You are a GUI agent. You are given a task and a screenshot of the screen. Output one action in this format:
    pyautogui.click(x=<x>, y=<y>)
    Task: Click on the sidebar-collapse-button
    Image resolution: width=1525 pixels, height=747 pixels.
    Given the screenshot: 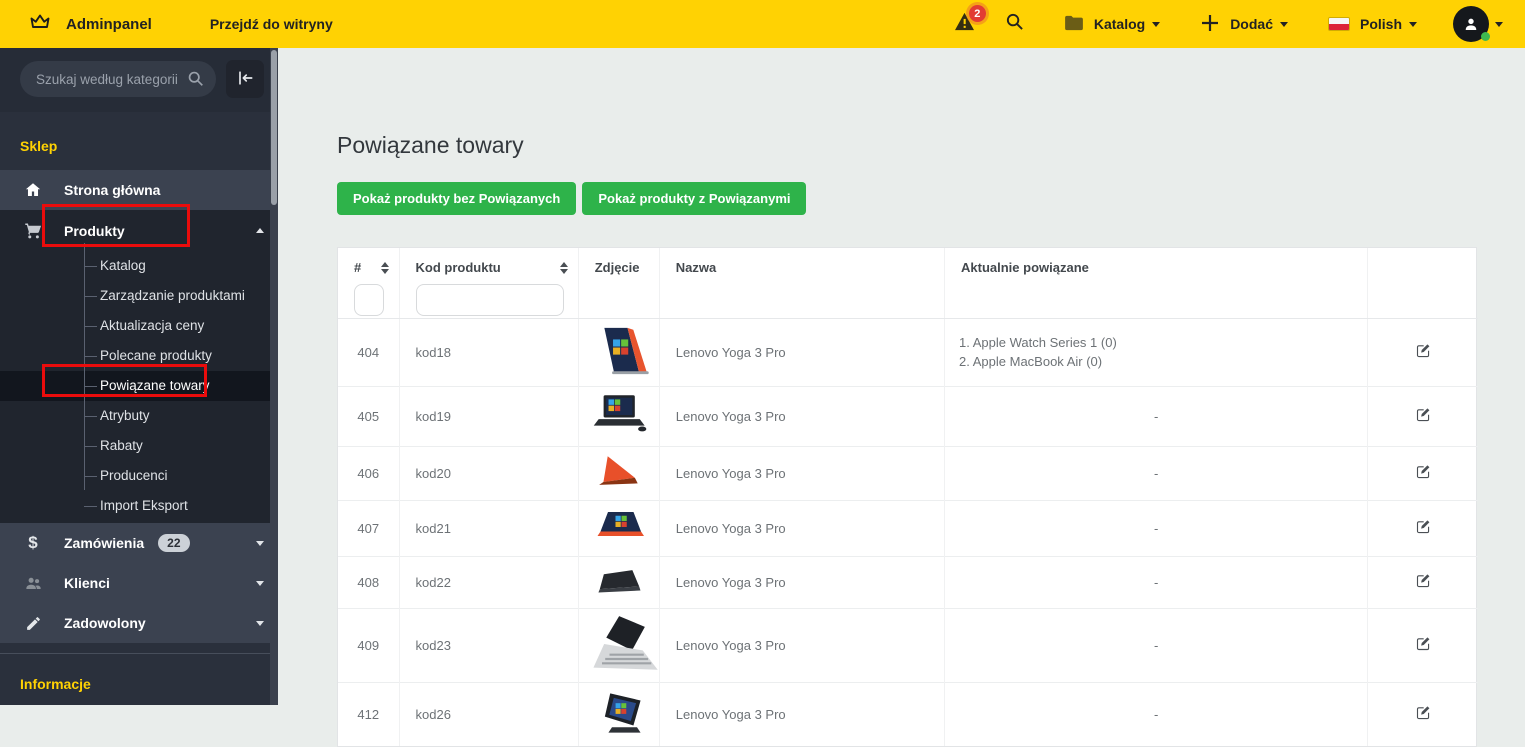 What is the action you would take?
    pyautogui.click(x=245, y=79)
    